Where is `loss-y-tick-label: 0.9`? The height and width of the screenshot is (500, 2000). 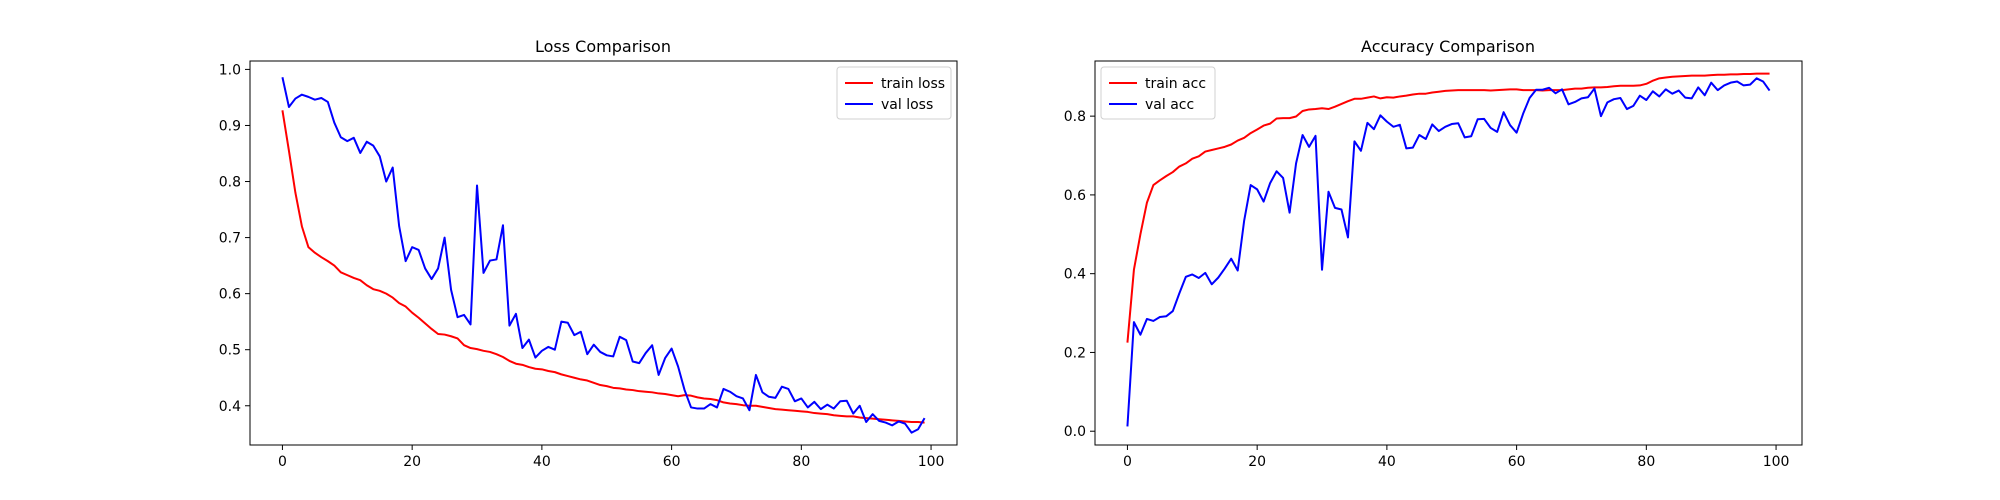 loss-y-tick-label: 0.9 is located at coordinates (230, 126).